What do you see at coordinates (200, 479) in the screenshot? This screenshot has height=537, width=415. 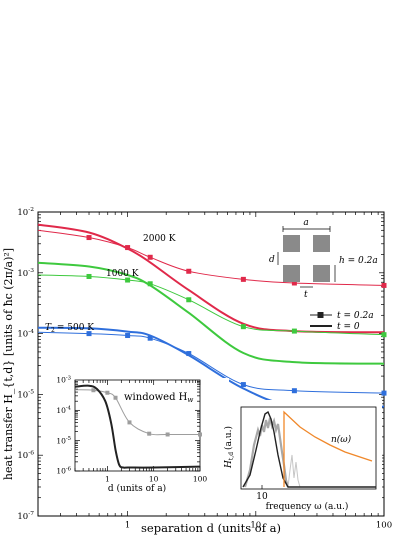 I see `inset-x-tick-label: 100` at bounding box center [200, 479].